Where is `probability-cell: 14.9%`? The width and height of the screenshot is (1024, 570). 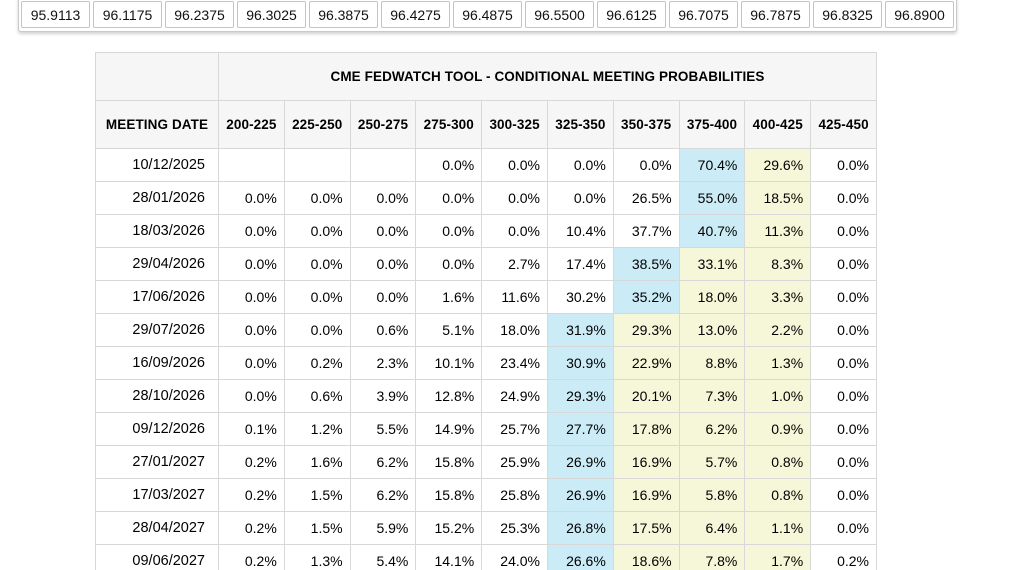
probability-cell: 14.9% is located at coordinates (449, 429).